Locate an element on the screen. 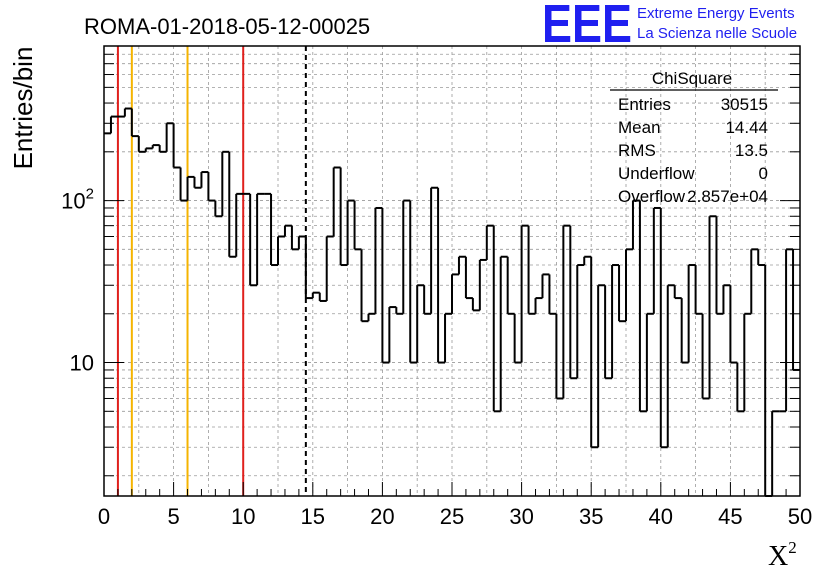  x-tick-label: 35 is located at coordinates (591, 516).